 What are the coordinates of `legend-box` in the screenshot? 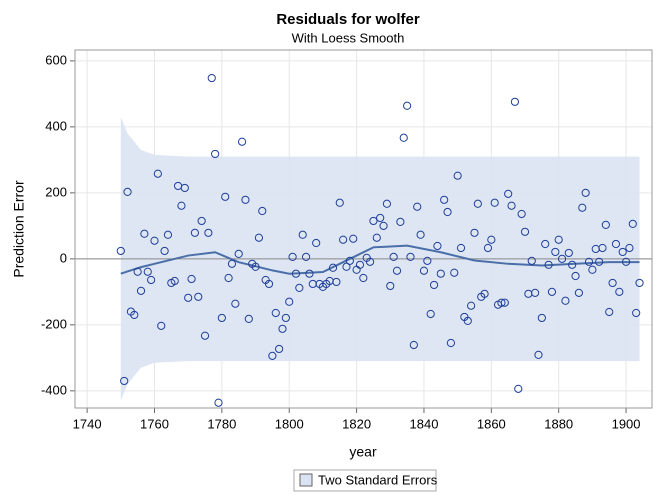 It's located at (365, 480).